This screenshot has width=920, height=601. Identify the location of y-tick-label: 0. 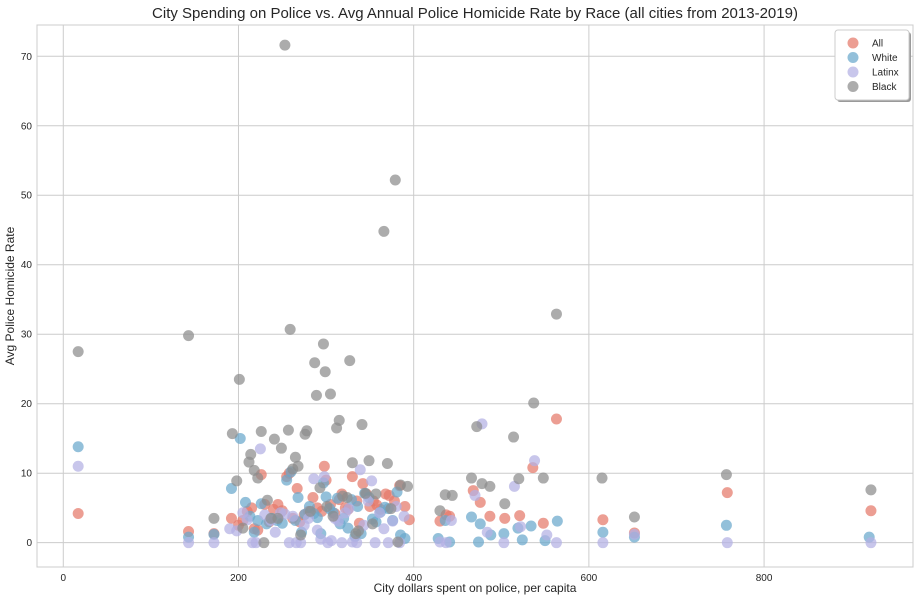
(29, 543).